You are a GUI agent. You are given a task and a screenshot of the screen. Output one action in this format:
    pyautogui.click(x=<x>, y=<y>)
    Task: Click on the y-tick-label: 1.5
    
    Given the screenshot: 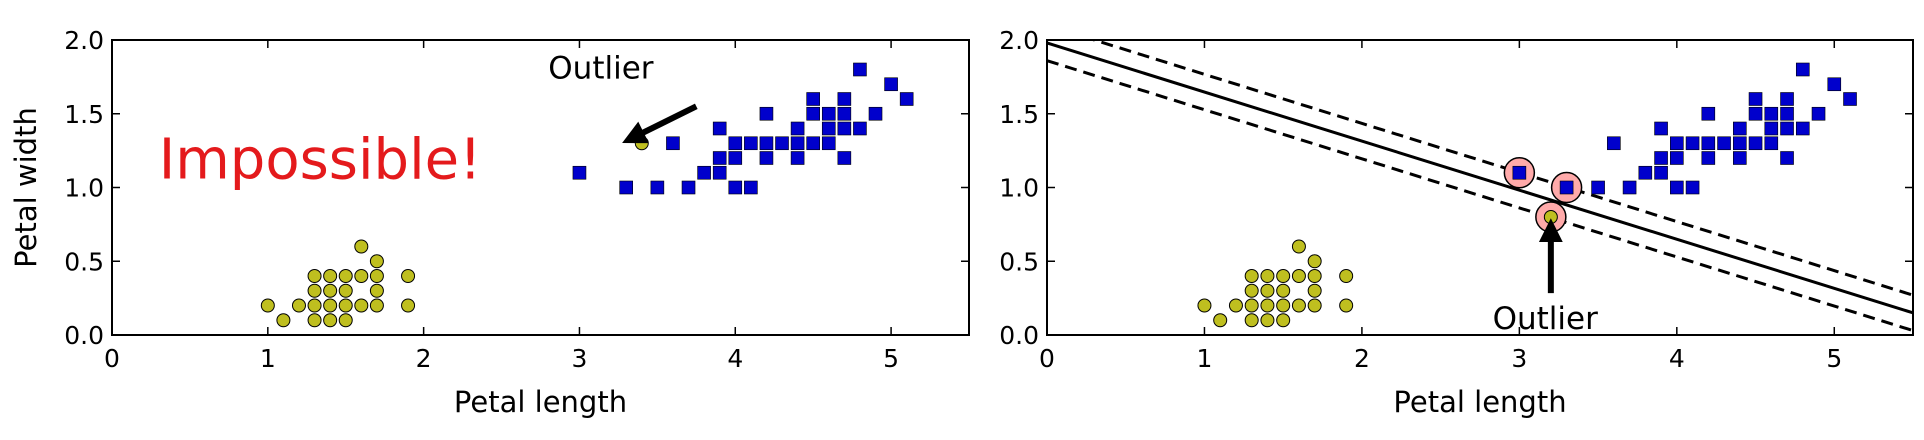 What is the action you would take?
    pyautogui.click(x=84, y=114)
    